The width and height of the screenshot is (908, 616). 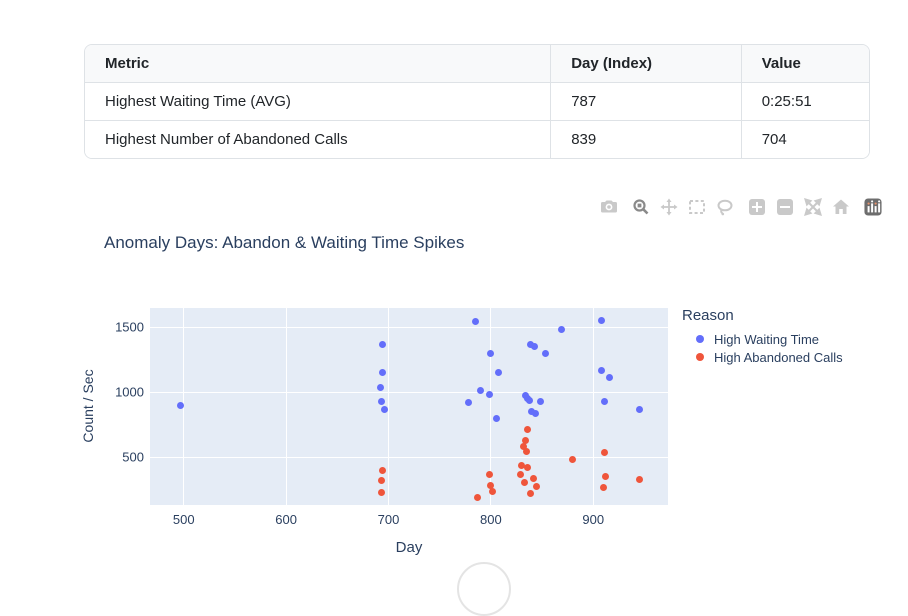 I want to click on legend-item-high-abandoned-calls: High Abandoned Calls, so click(x=762, y=357).